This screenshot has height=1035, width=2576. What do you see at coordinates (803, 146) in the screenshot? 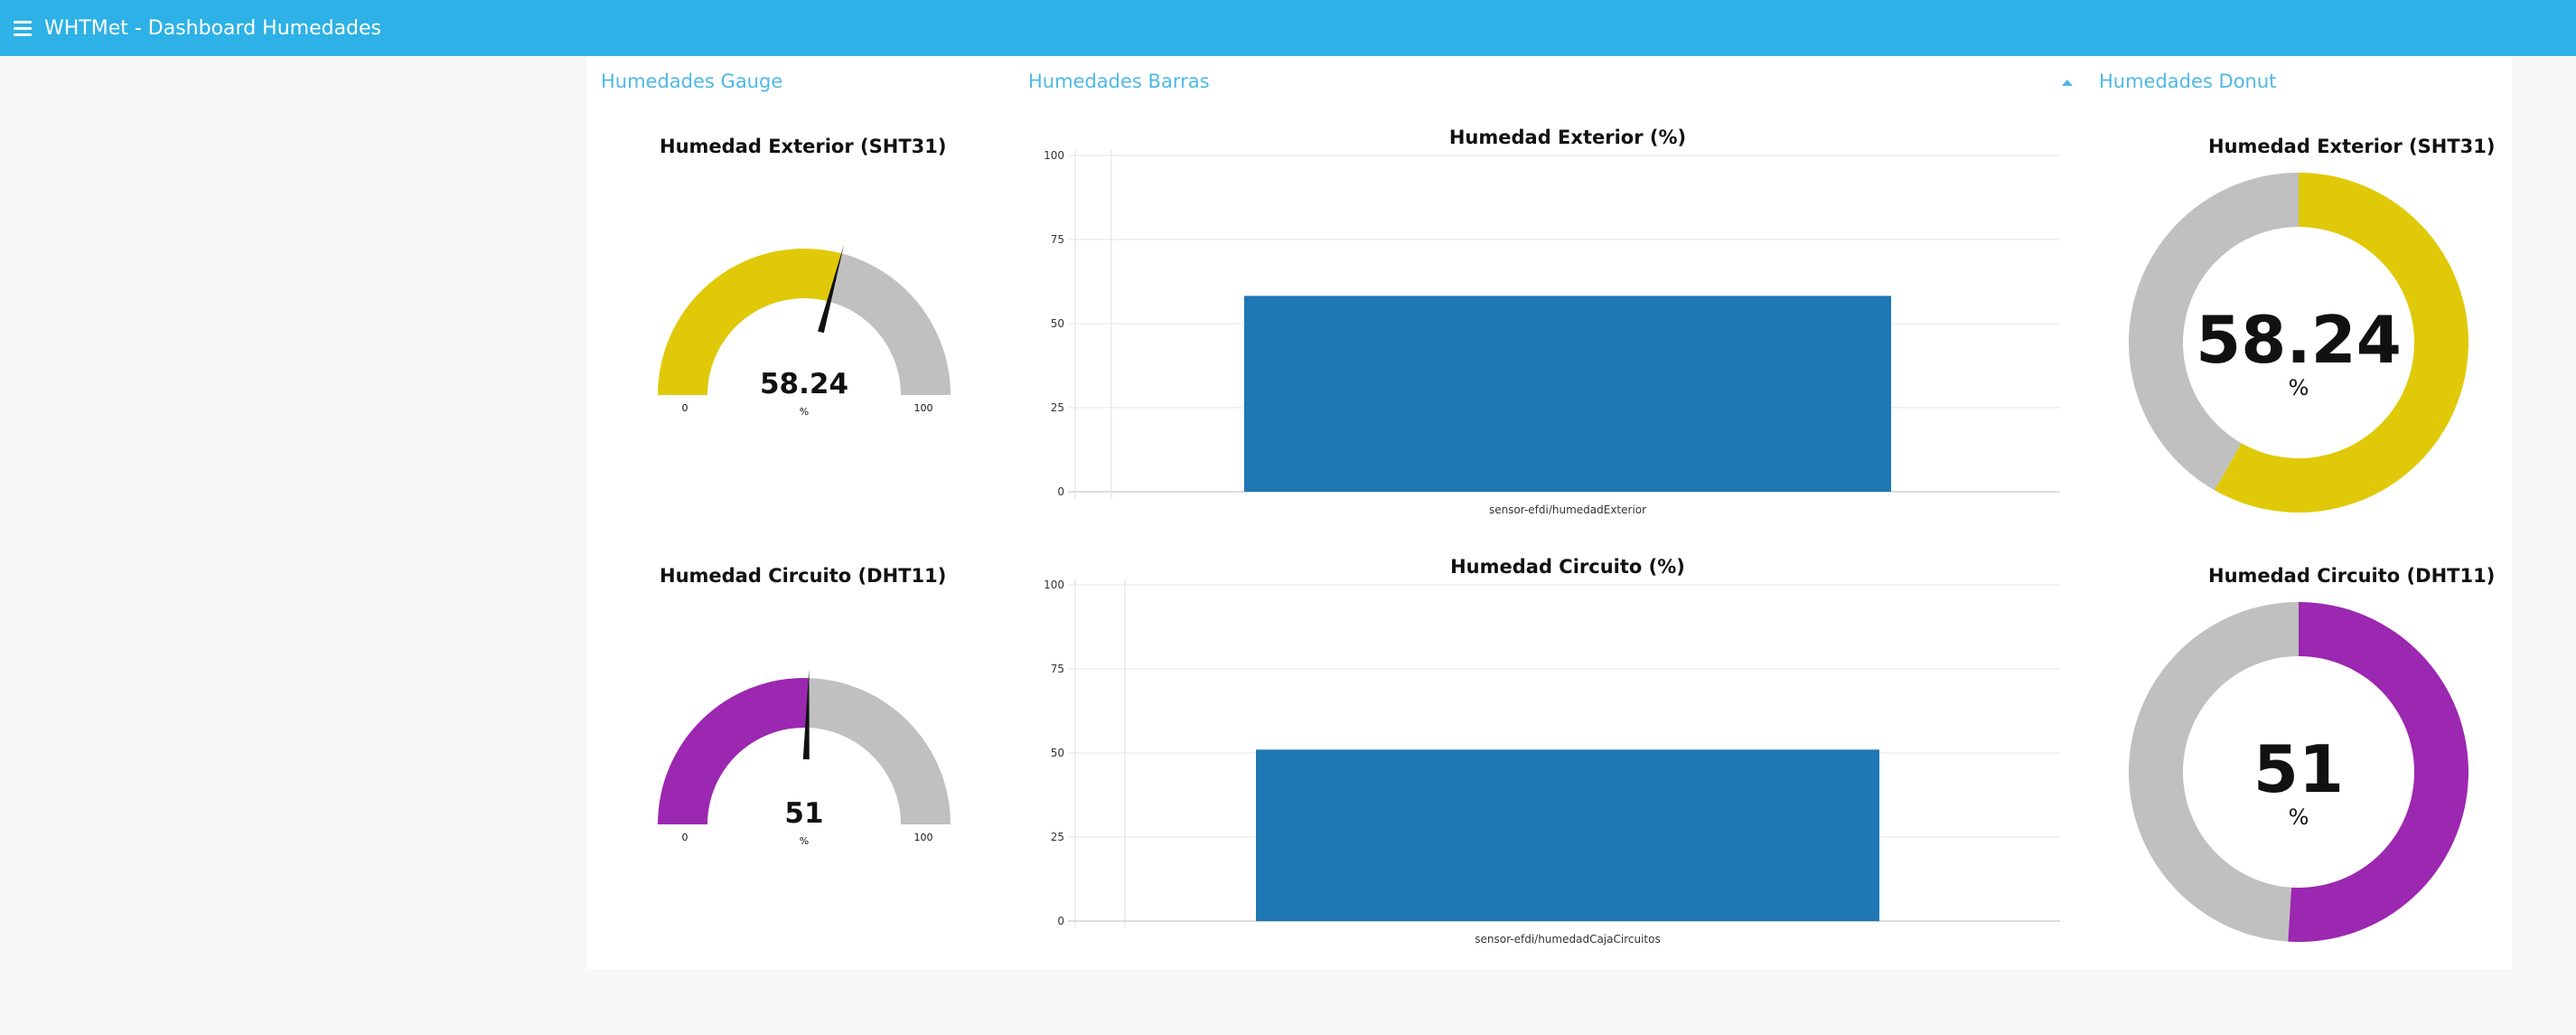
I see `gauge-title-exterior: Humedad Exterior (SHT31)` at bounding box center [803, 146].